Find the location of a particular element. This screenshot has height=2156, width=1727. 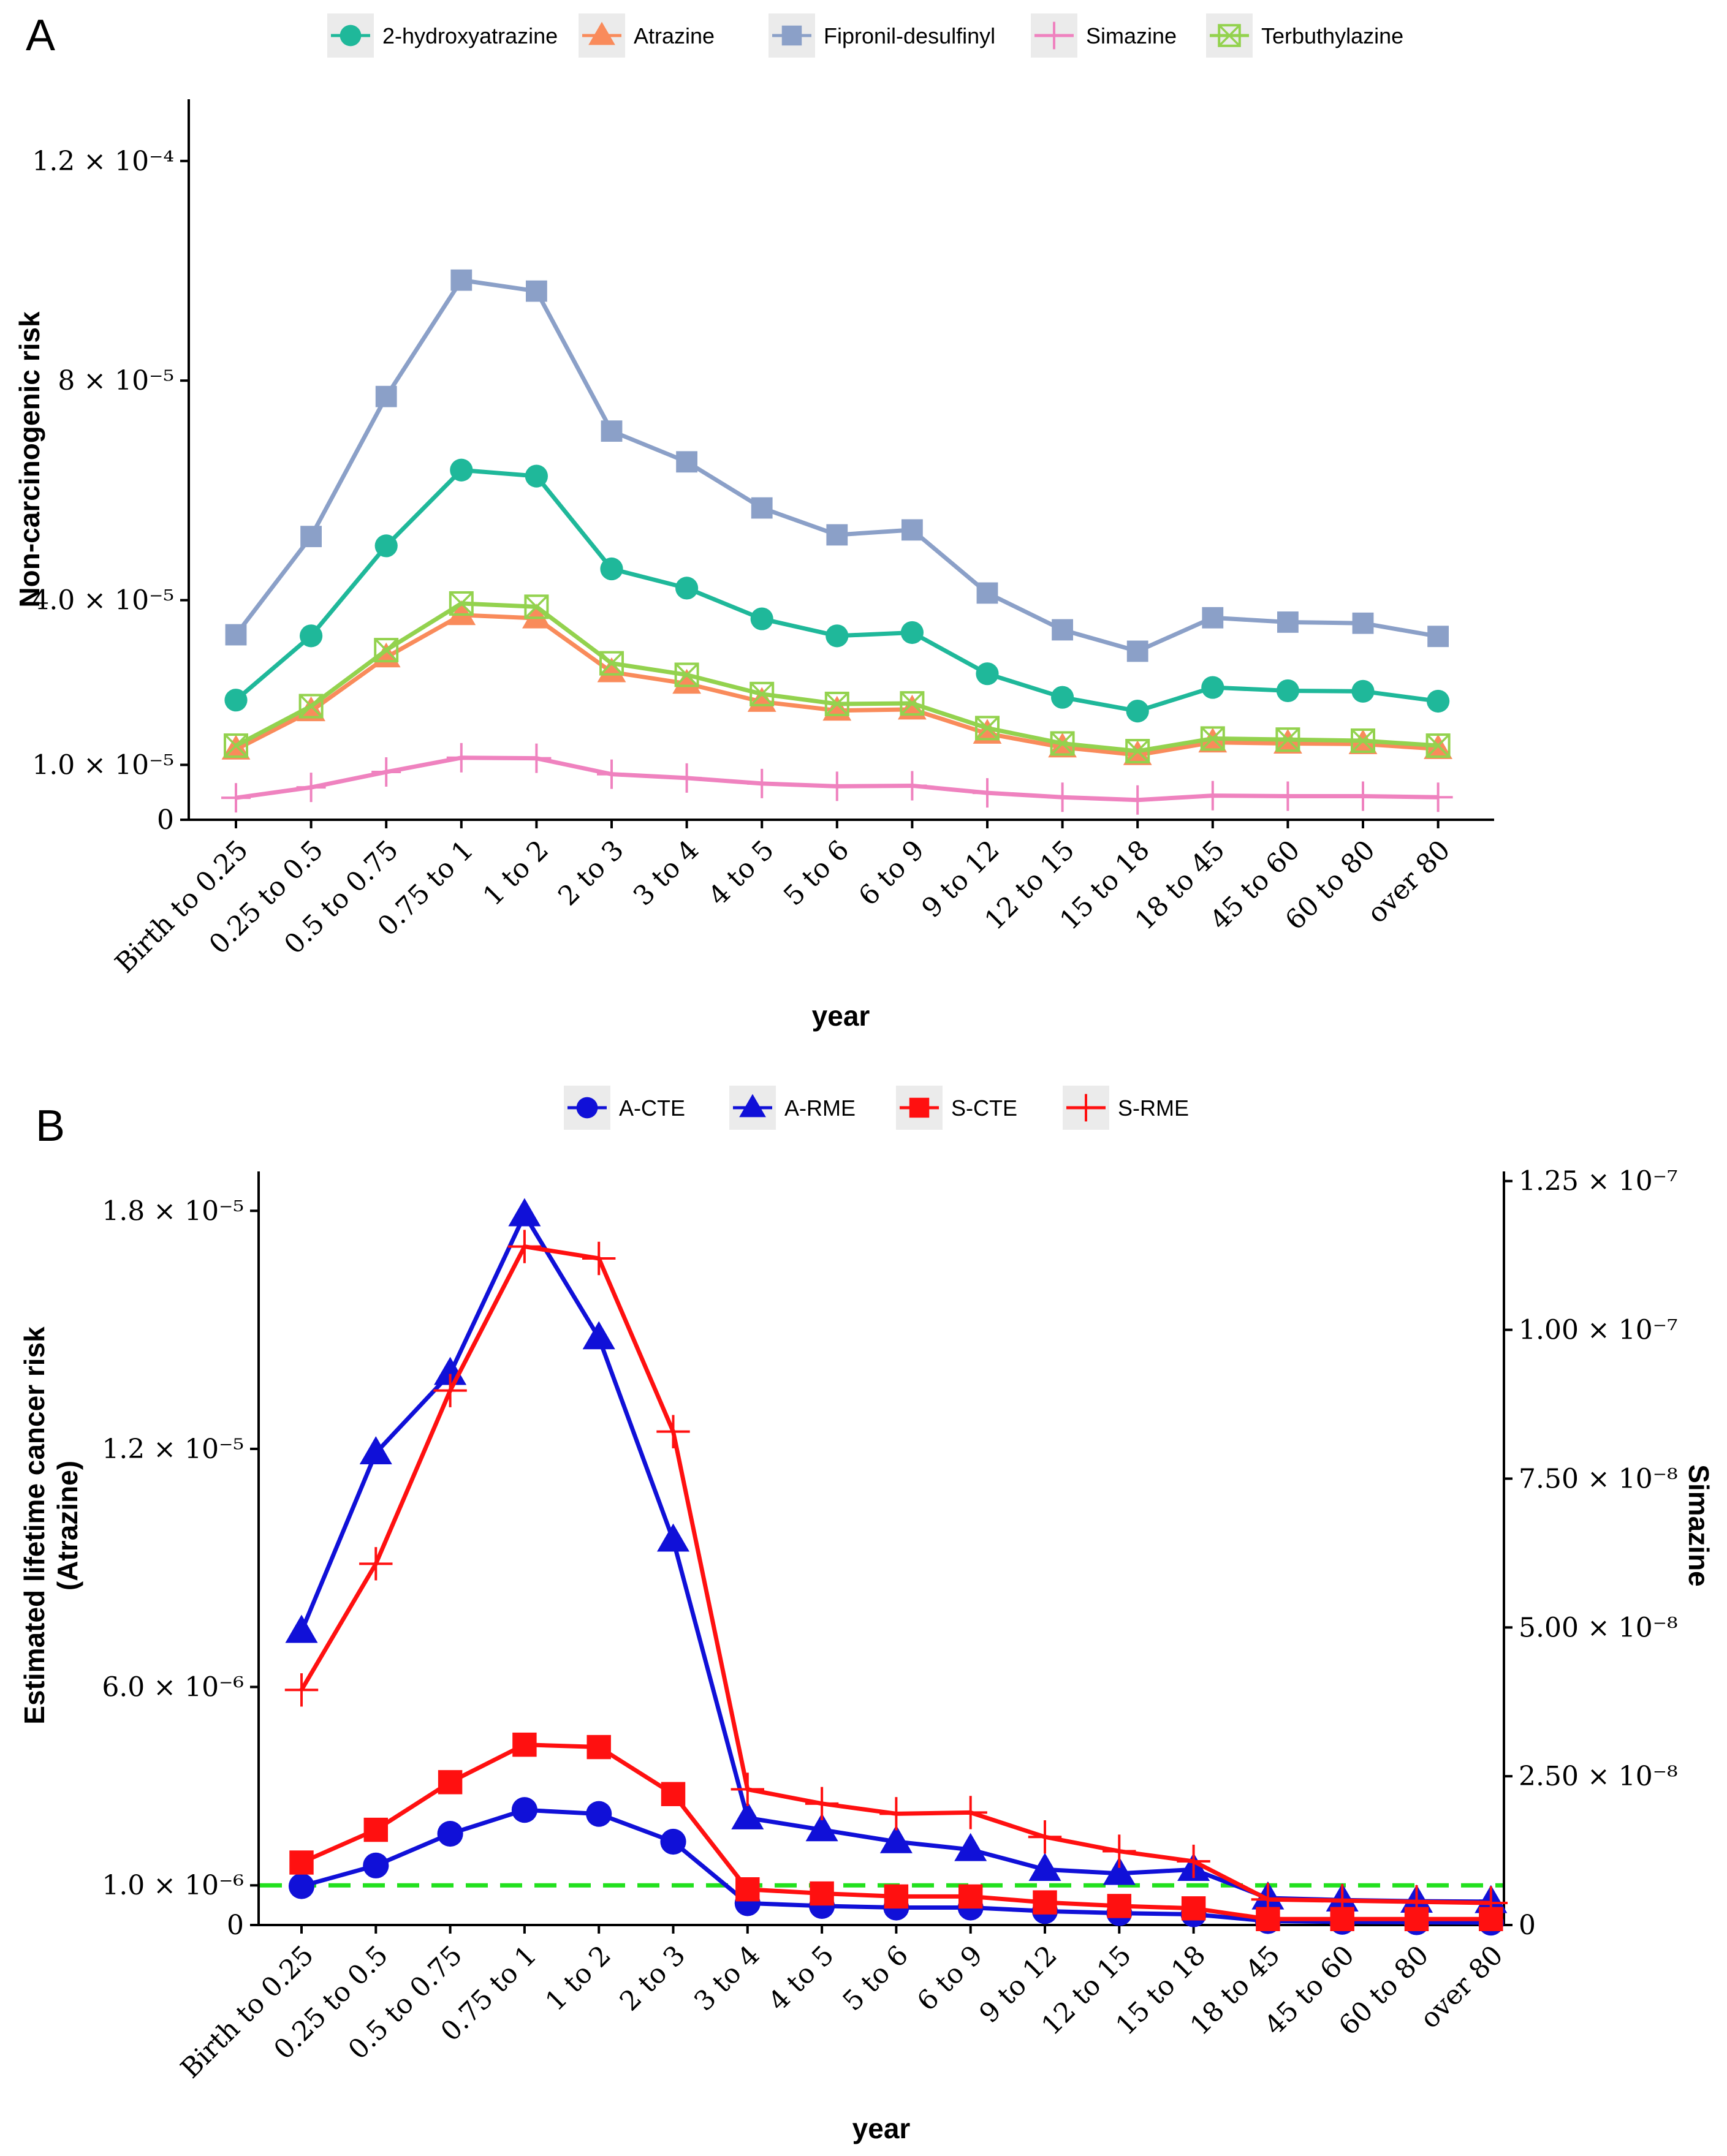

x-tick-label: over 80 is located at coordinates (1408, 881).